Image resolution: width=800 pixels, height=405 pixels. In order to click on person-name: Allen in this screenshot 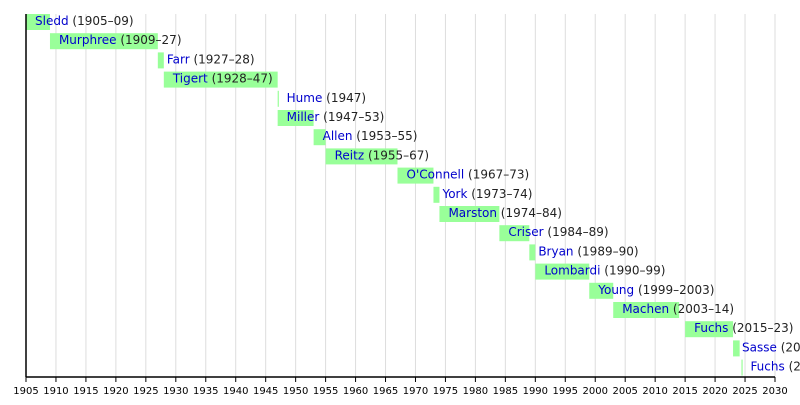, I will do `click(338, 136)`.